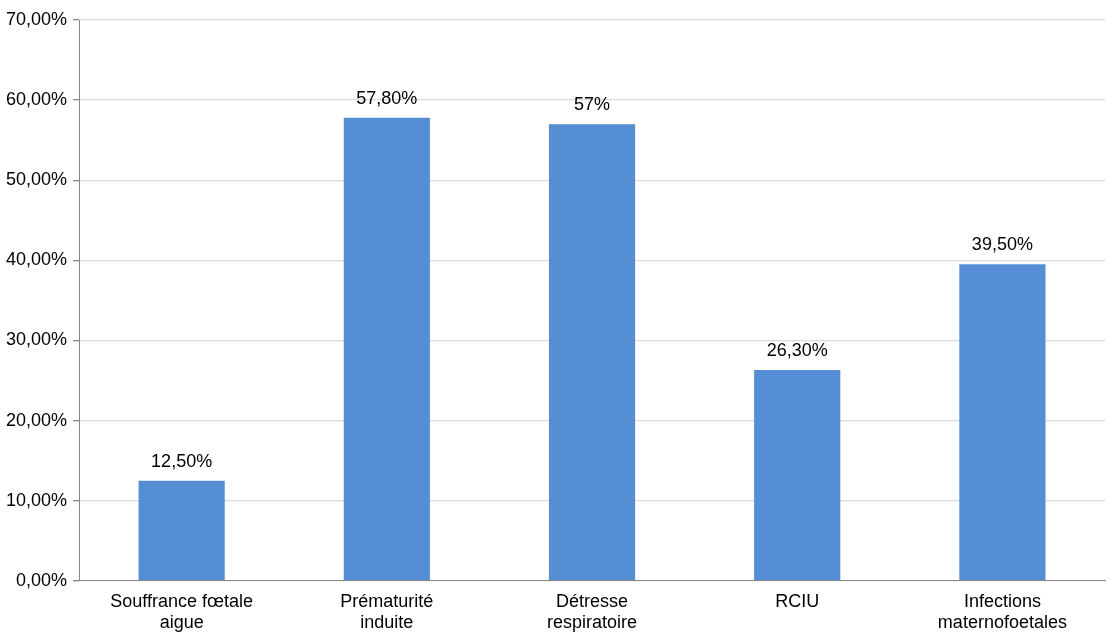  What do you see at coordinates (387, 97) in the screenshot?
I see `data-label: 57,80%` at bounding box center [387, 97].